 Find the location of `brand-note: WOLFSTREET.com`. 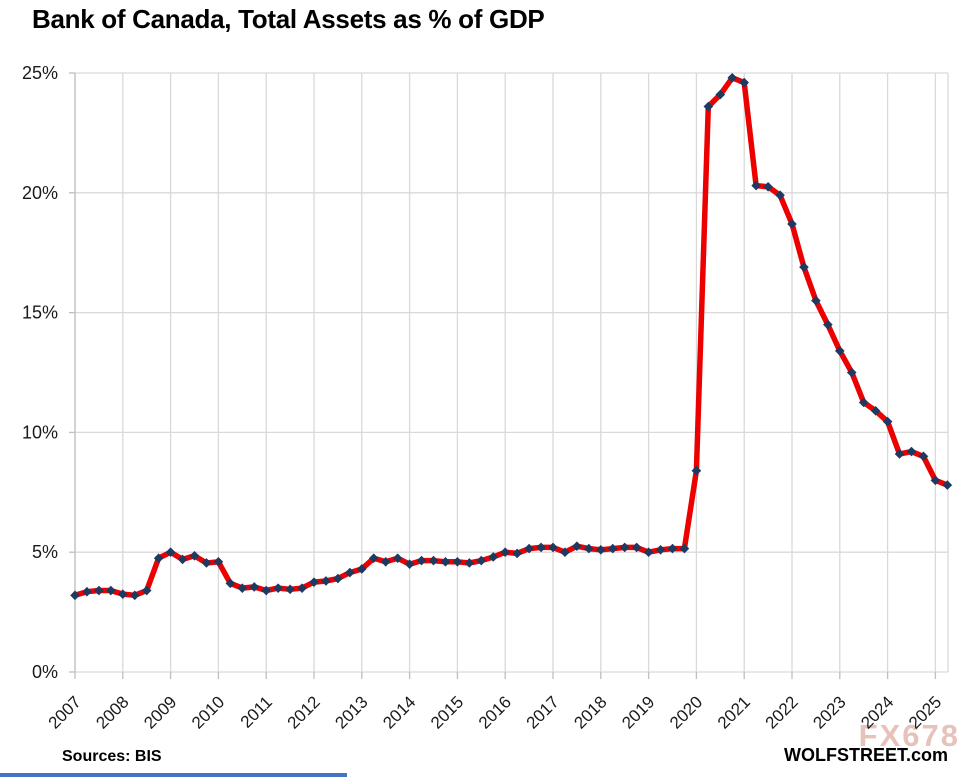

brand-note: WOLFSTREET.com is located at coordinates (865, 755).